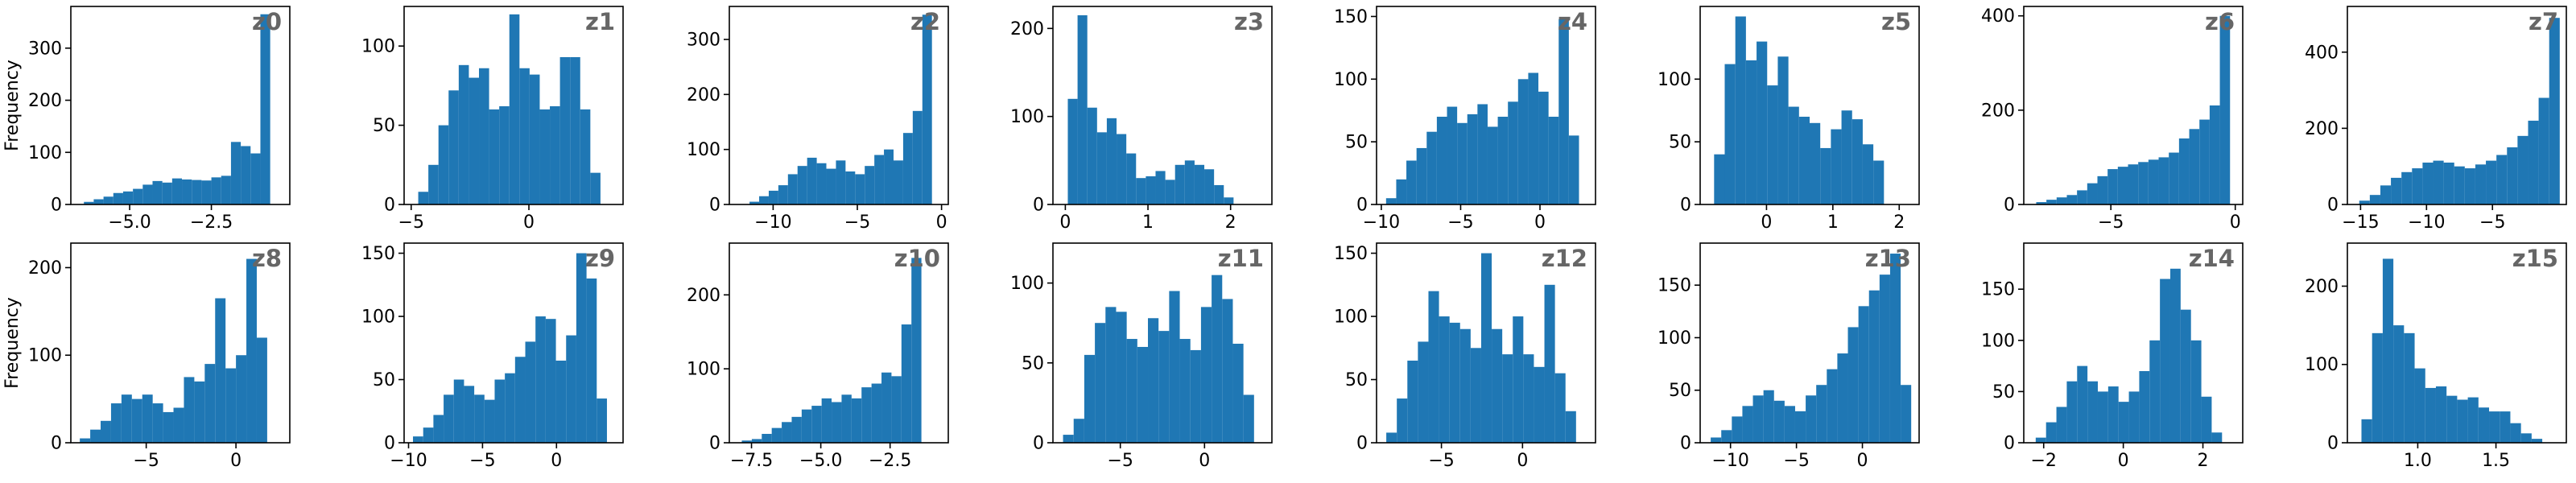 This screenshot has width=2576, height=483. Describe the element at coordinates (267, 258) in the screenshot. I see `panel-title: z8` at that location.